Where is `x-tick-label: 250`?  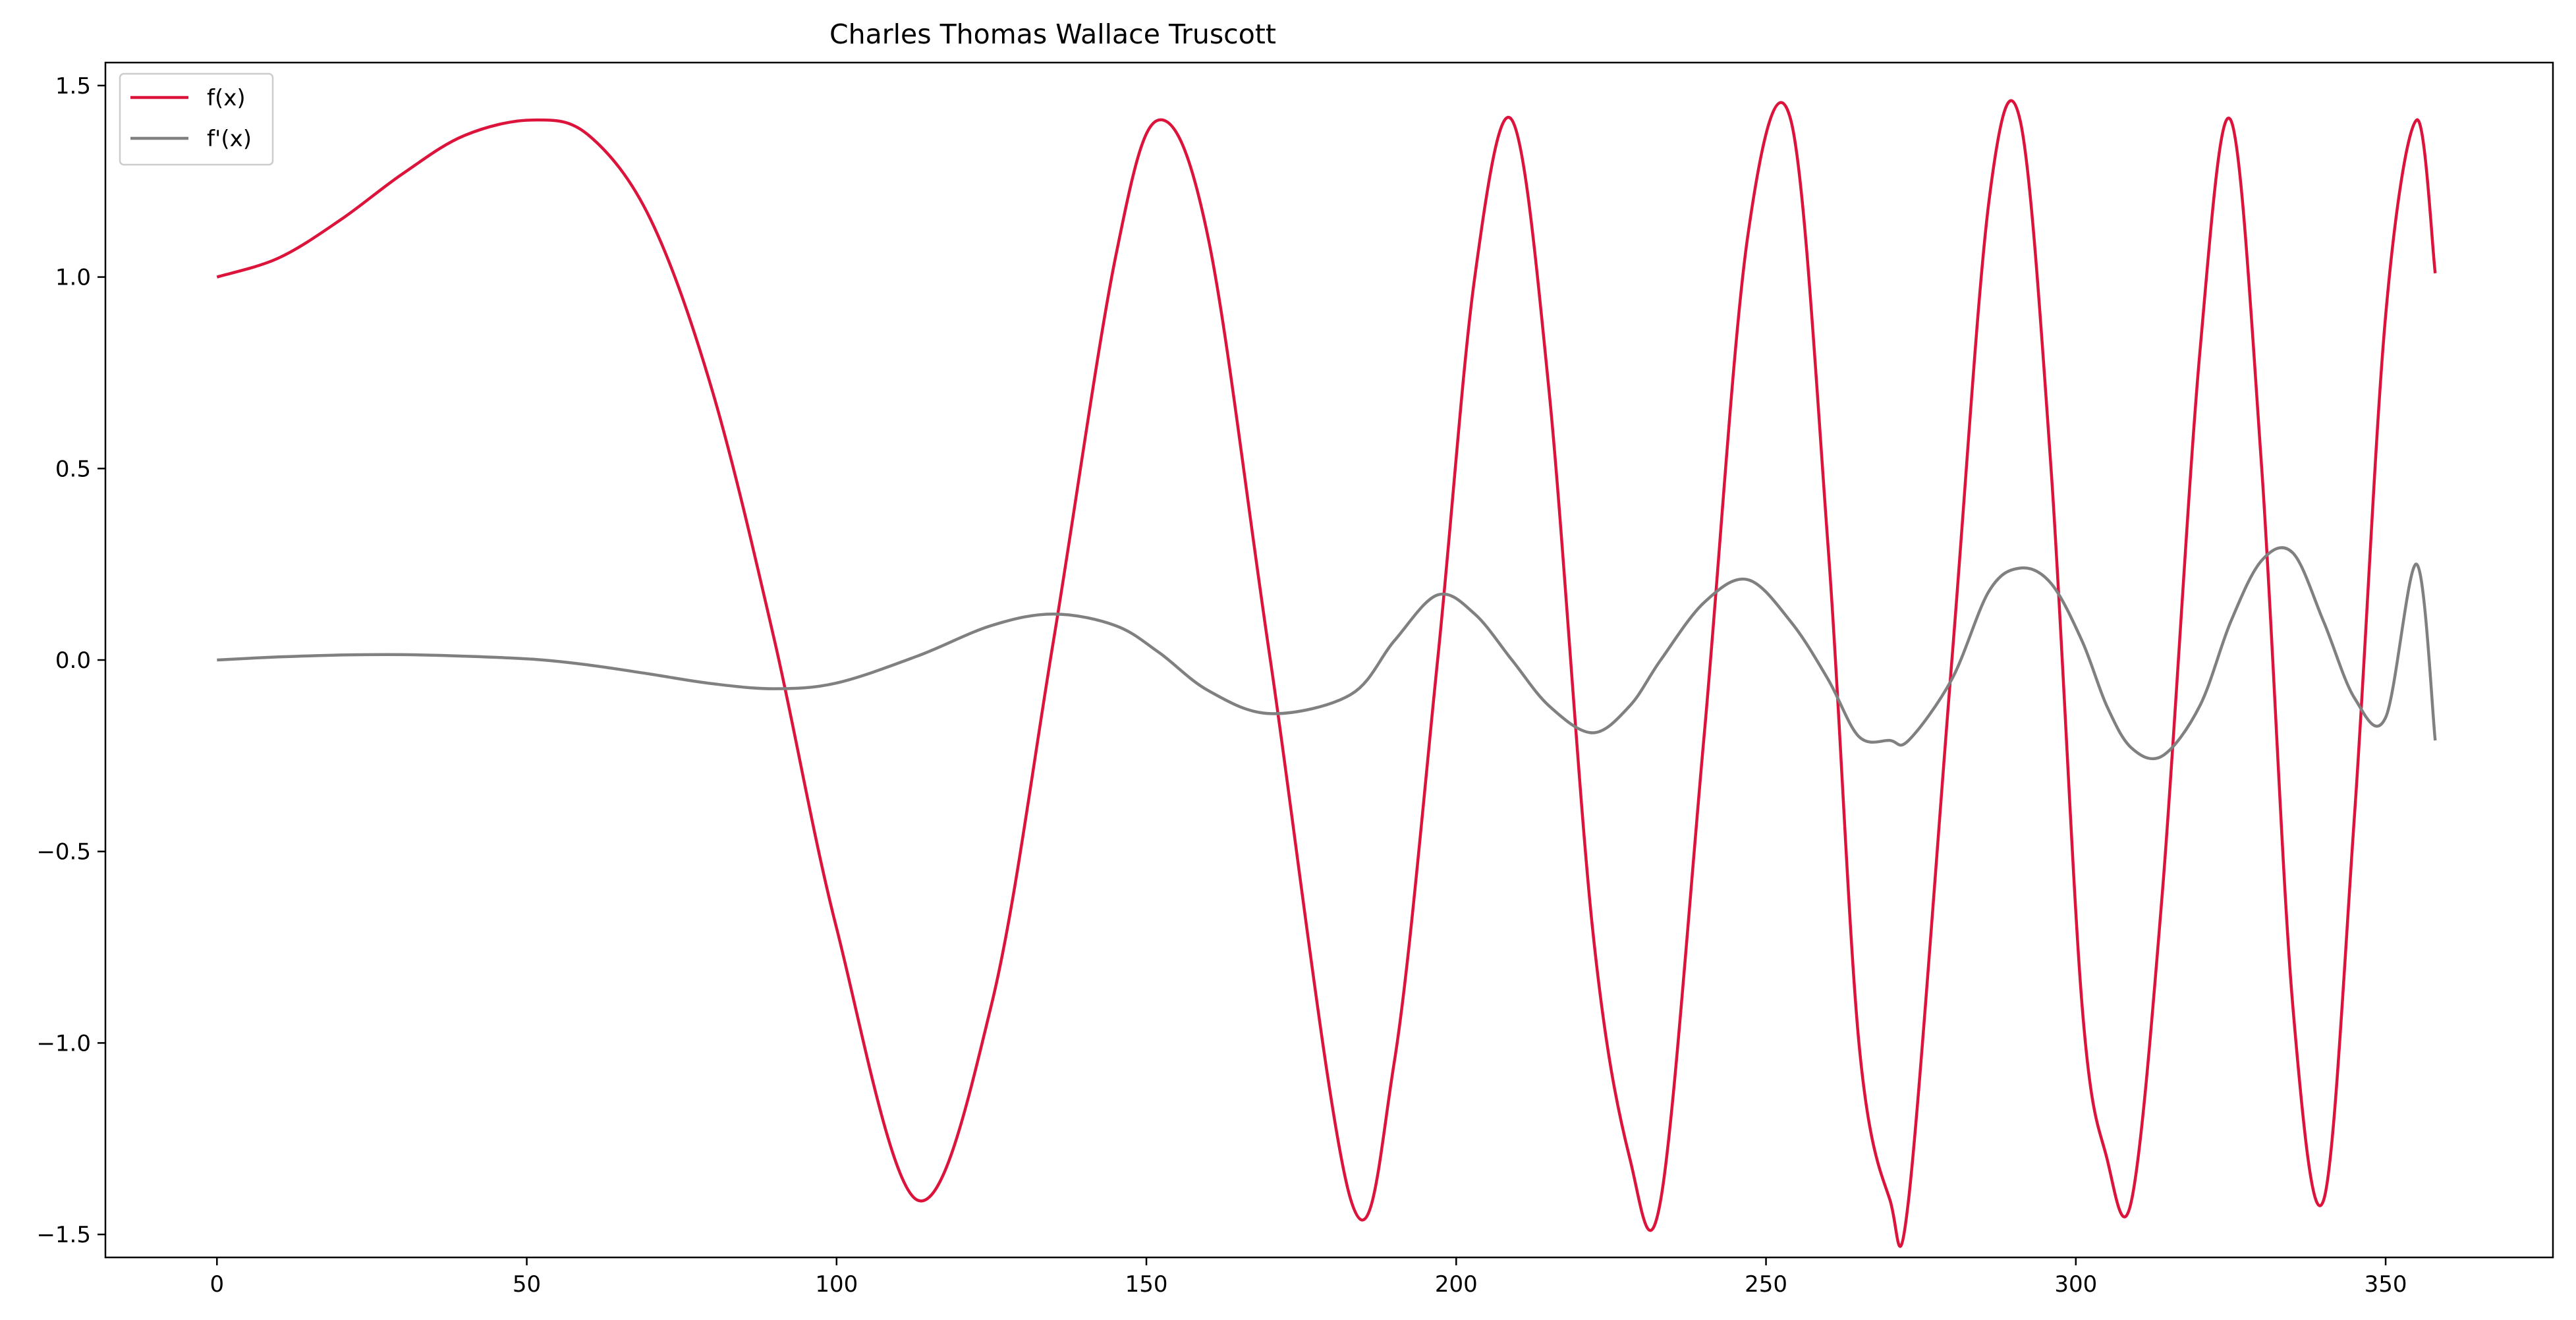
x-tick-label: 250 is located at coordinates (1766, 1284).